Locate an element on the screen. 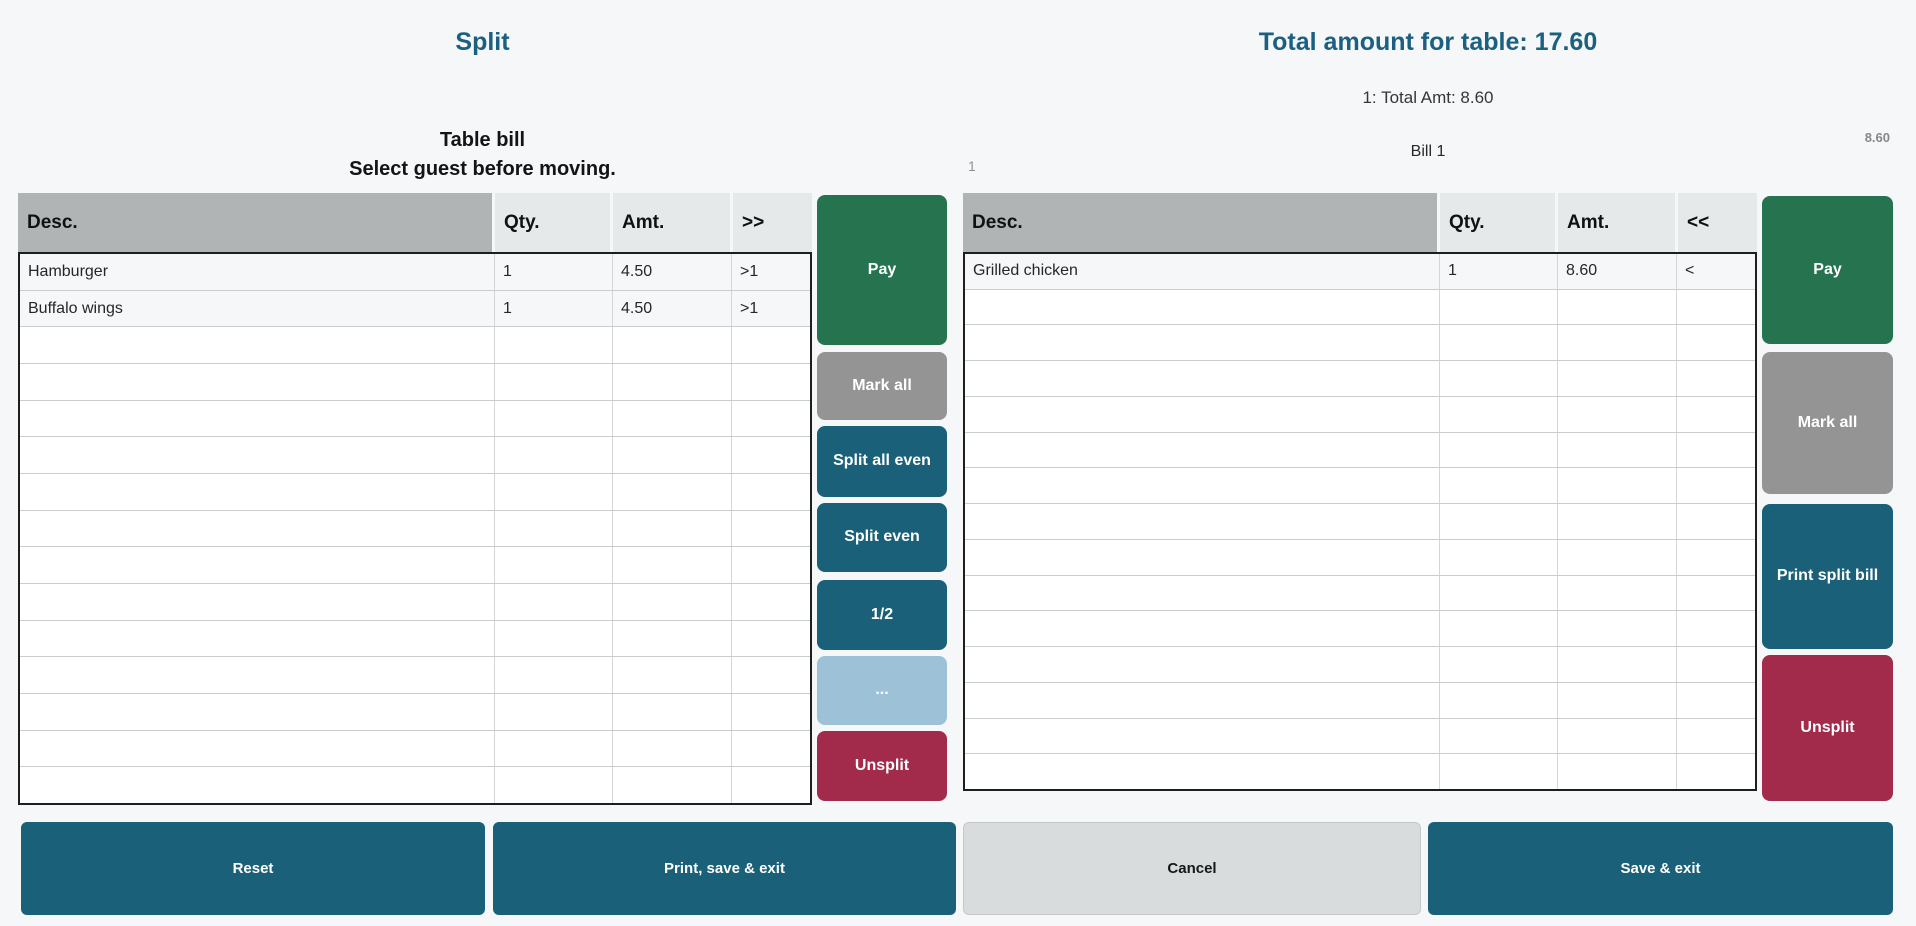 This screenshot has width=1916, height=926. unsplit-button-right: Unsplit is located at coordinates (1827, 728).